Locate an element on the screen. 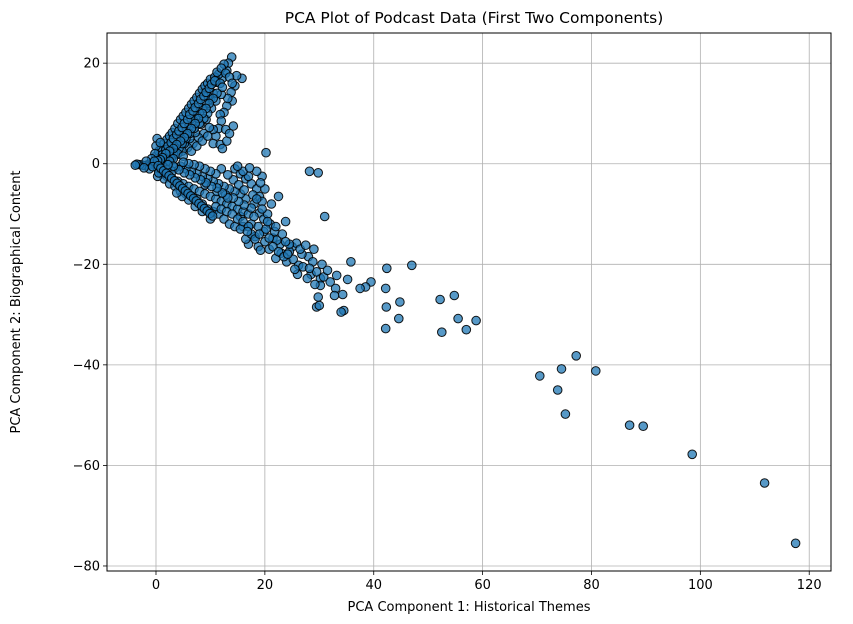 This screenshot has width=853, height=624. x-tick-label: 100 is located at coordinates (700, 585).